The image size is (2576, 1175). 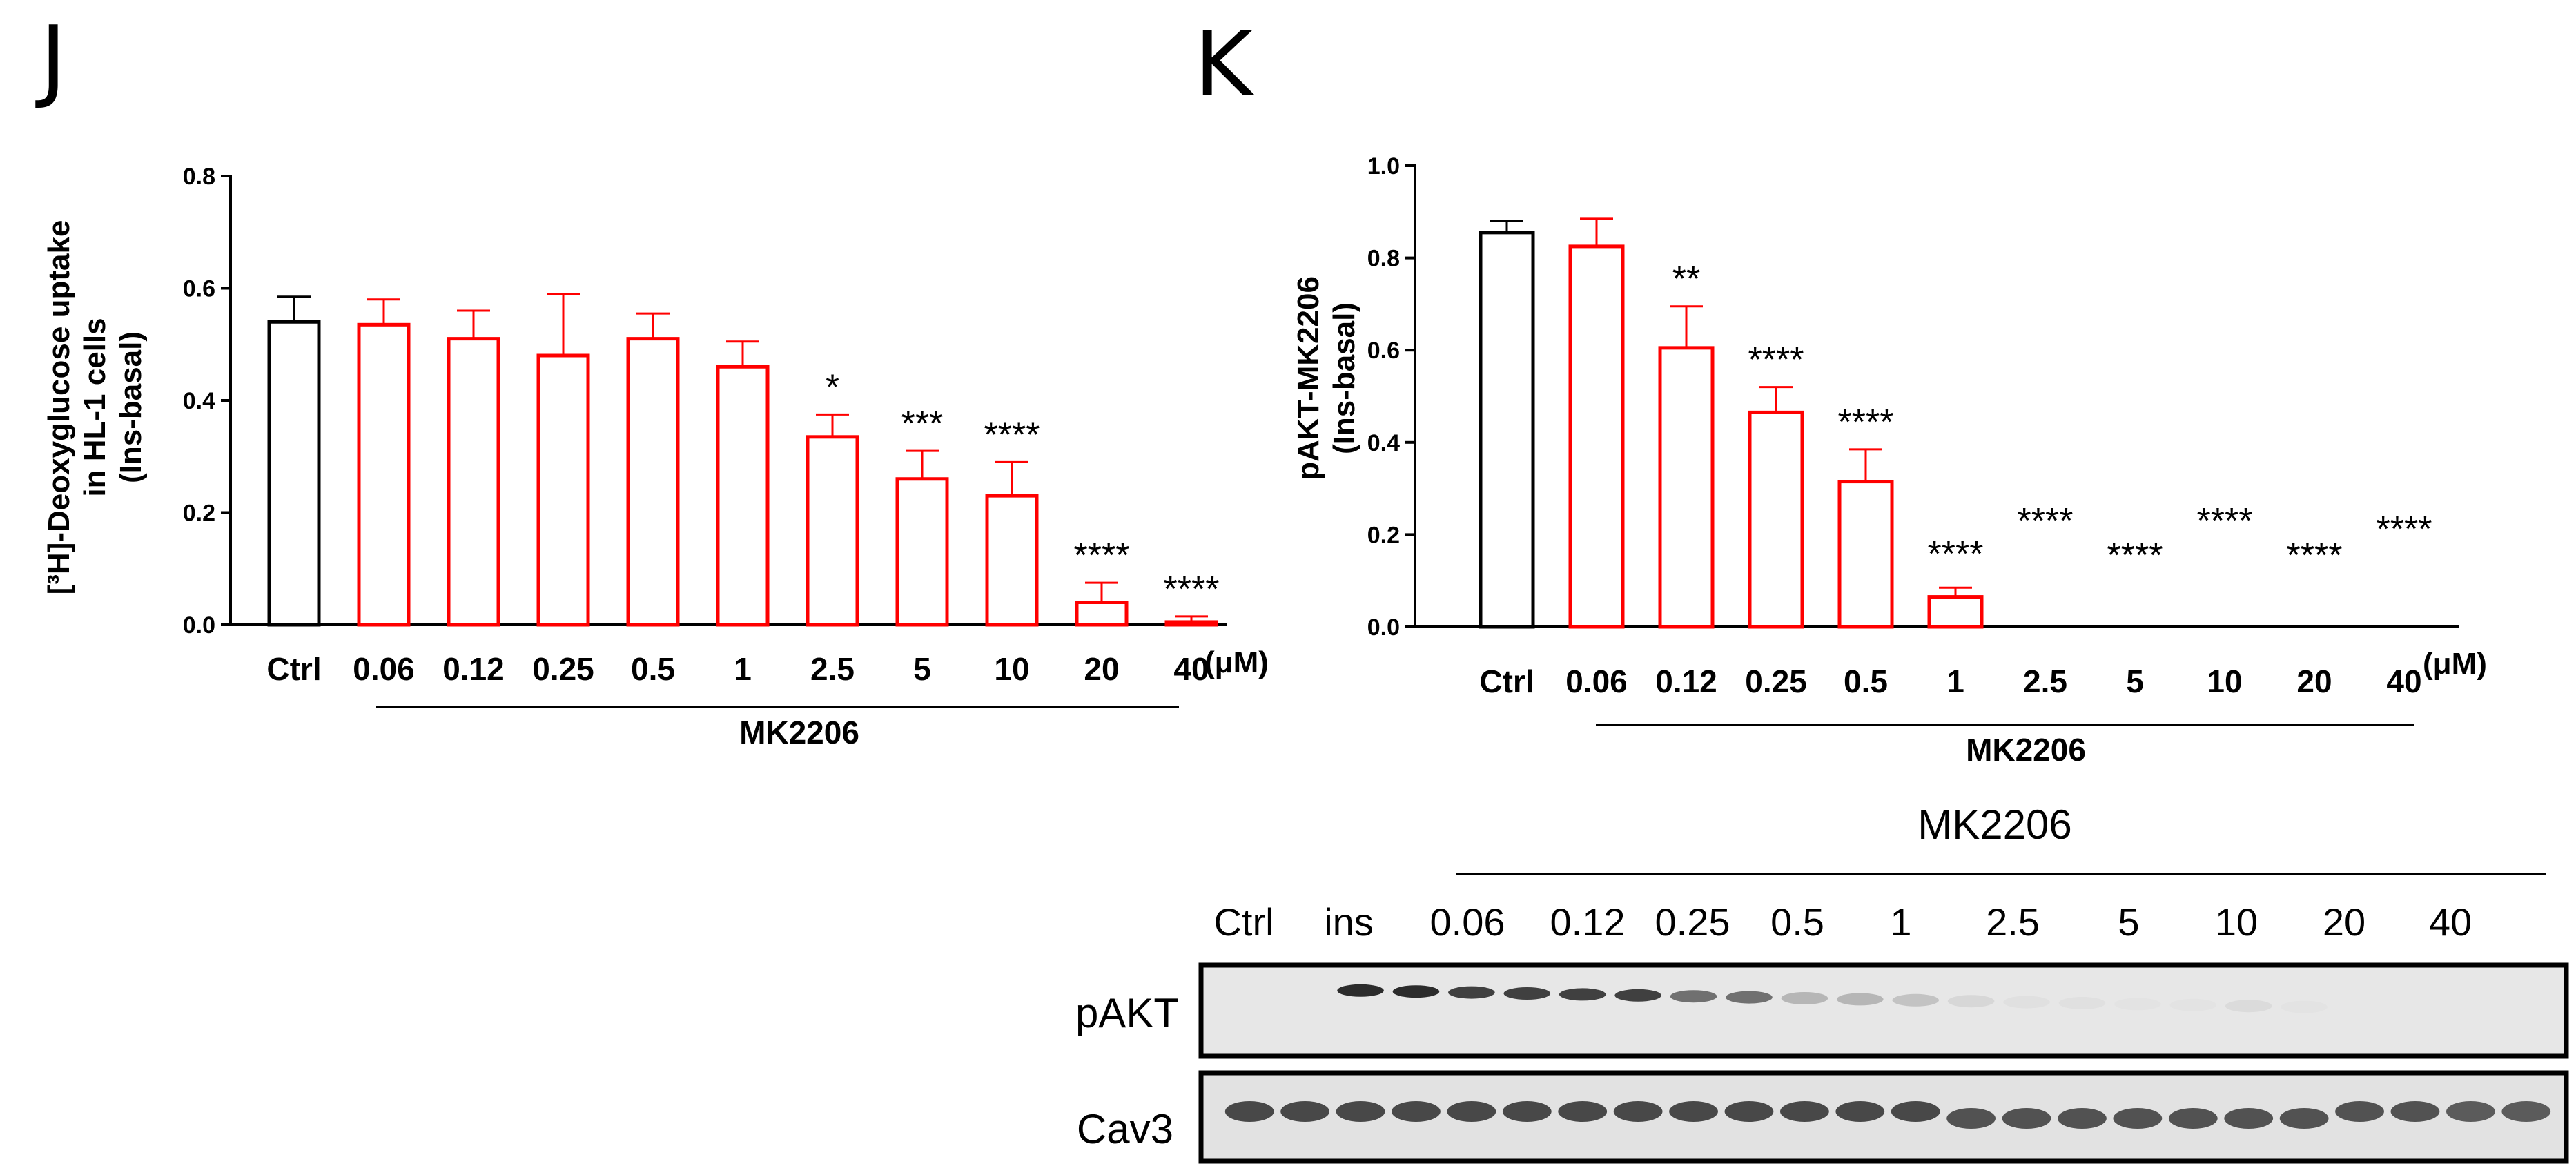 What do you see at coordinates (1776, 681) in the screenshot?
I see `k-category-label: 0.25` at bounding box center [1776, 681].